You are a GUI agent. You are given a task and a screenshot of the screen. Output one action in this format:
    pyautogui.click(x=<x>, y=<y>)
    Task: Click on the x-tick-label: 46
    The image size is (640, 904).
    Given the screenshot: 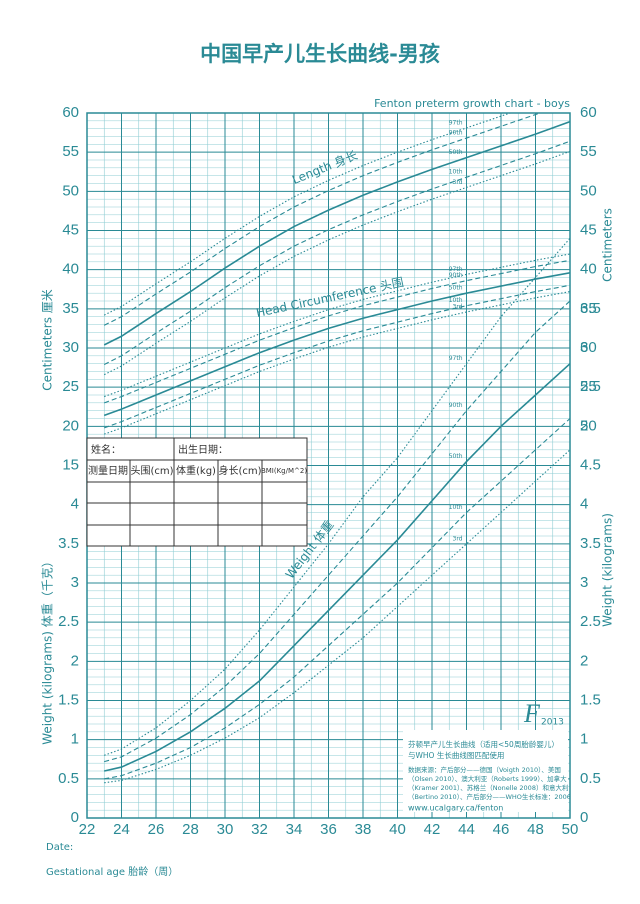 What is the action you would take?
    pyautogui.click(x=501, y=829)
    